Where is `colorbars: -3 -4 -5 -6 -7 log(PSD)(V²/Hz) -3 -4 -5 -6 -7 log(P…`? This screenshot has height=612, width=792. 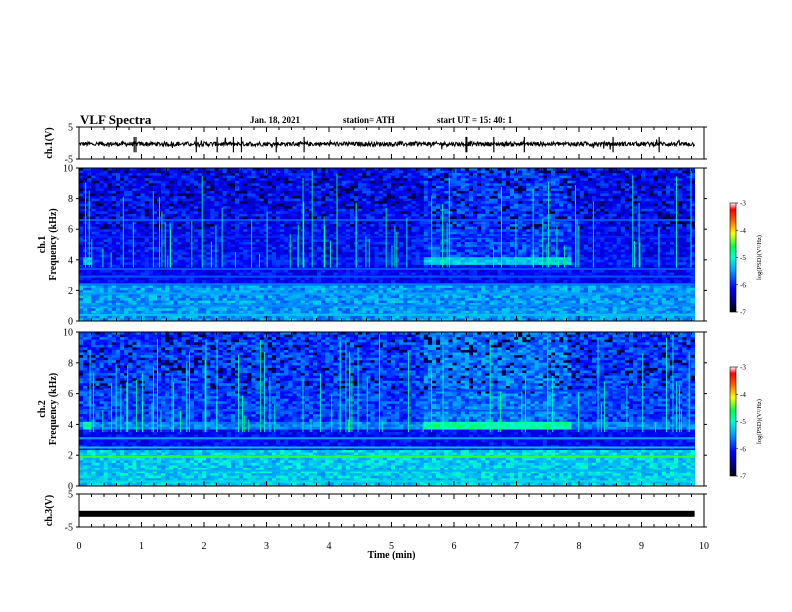 colorbars: -3 -4 -5 -6 -7 log(PSD)(V²/Hz) -3 -4 -5 -6 -7 log(P… is located at coordinates (746, 340).